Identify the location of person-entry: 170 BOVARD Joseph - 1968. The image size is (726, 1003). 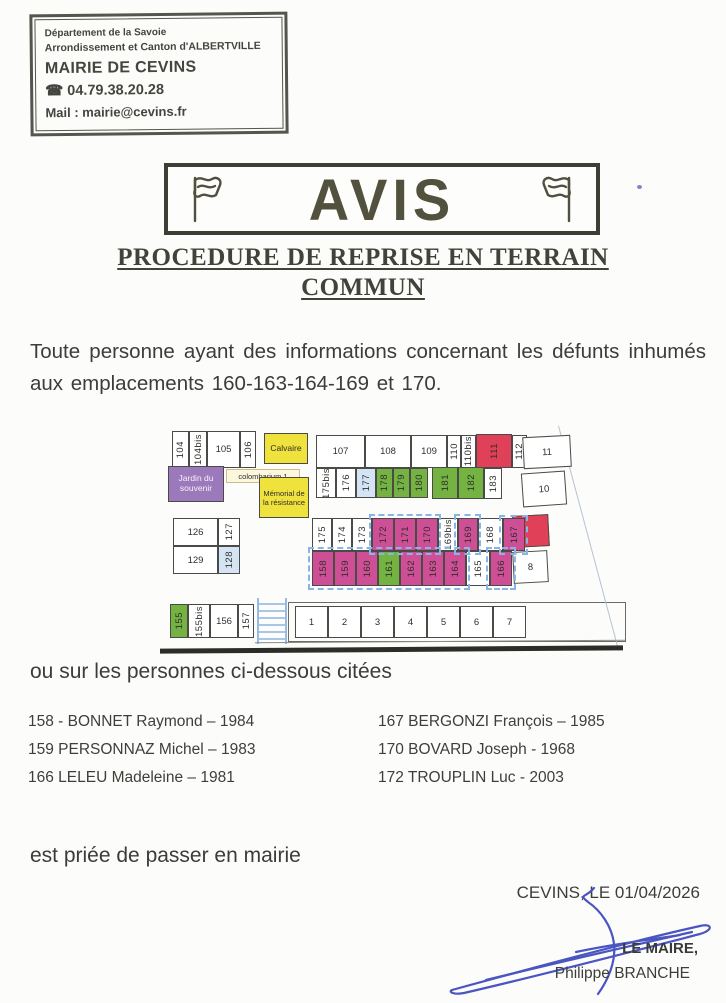
(477, 749).